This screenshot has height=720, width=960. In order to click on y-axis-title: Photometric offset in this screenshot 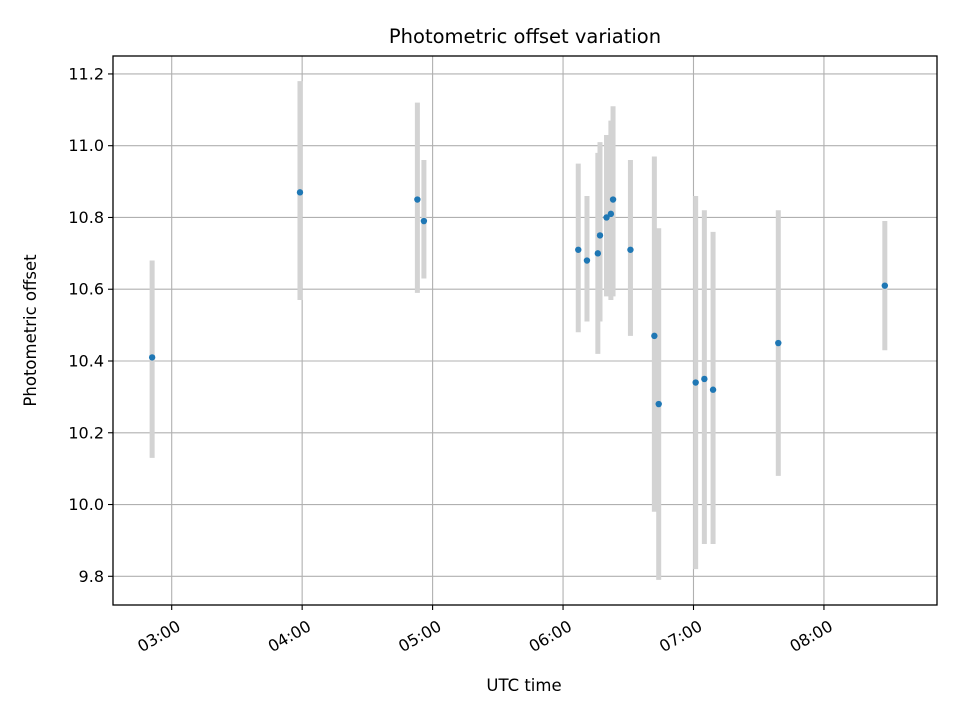, I will do `click(30, 330)`.